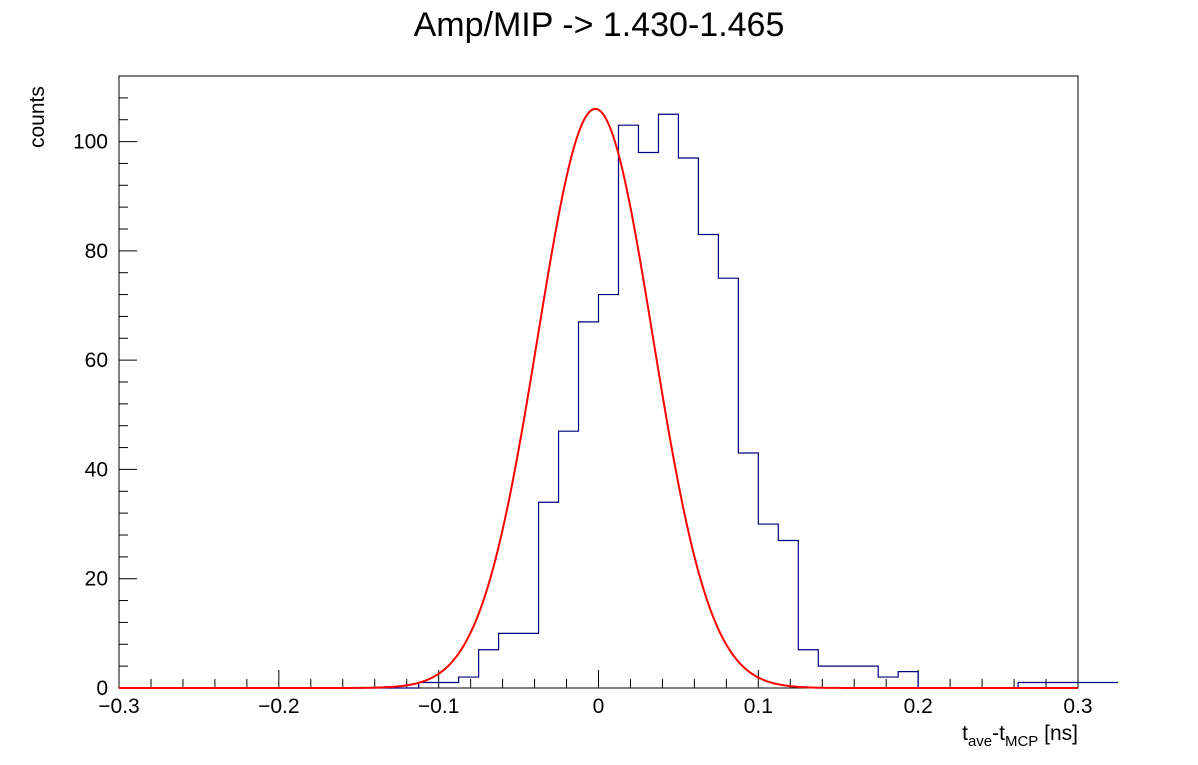  I want to click on x-tick-label: −0.3, so click(118, 706).